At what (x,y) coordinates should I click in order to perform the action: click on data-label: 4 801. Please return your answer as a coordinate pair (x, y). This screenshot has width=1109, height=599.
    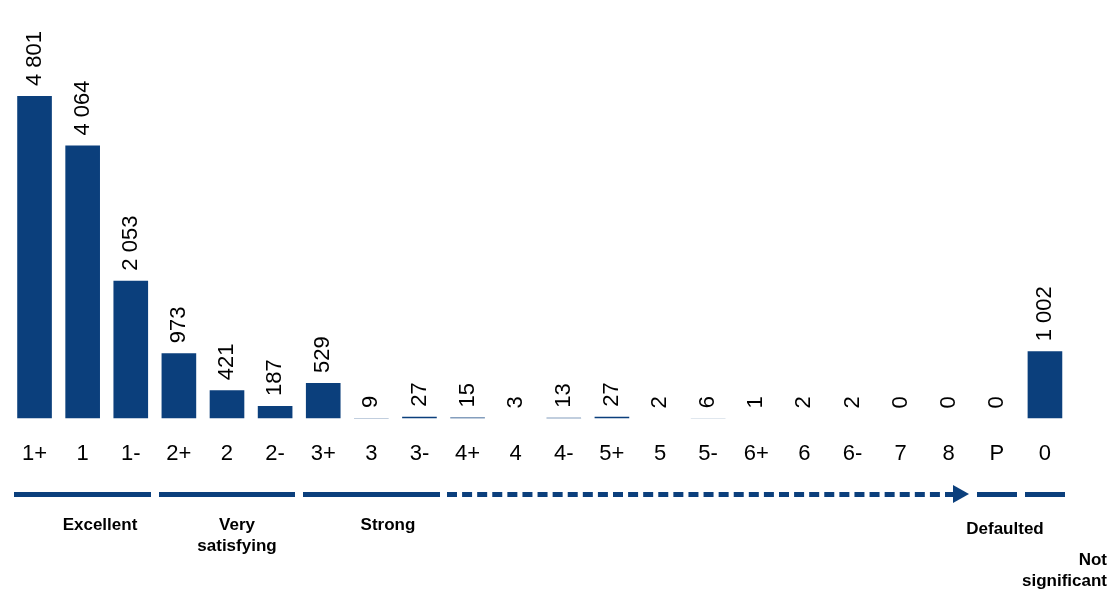
    Looking at the image, I should click on (33, 58).